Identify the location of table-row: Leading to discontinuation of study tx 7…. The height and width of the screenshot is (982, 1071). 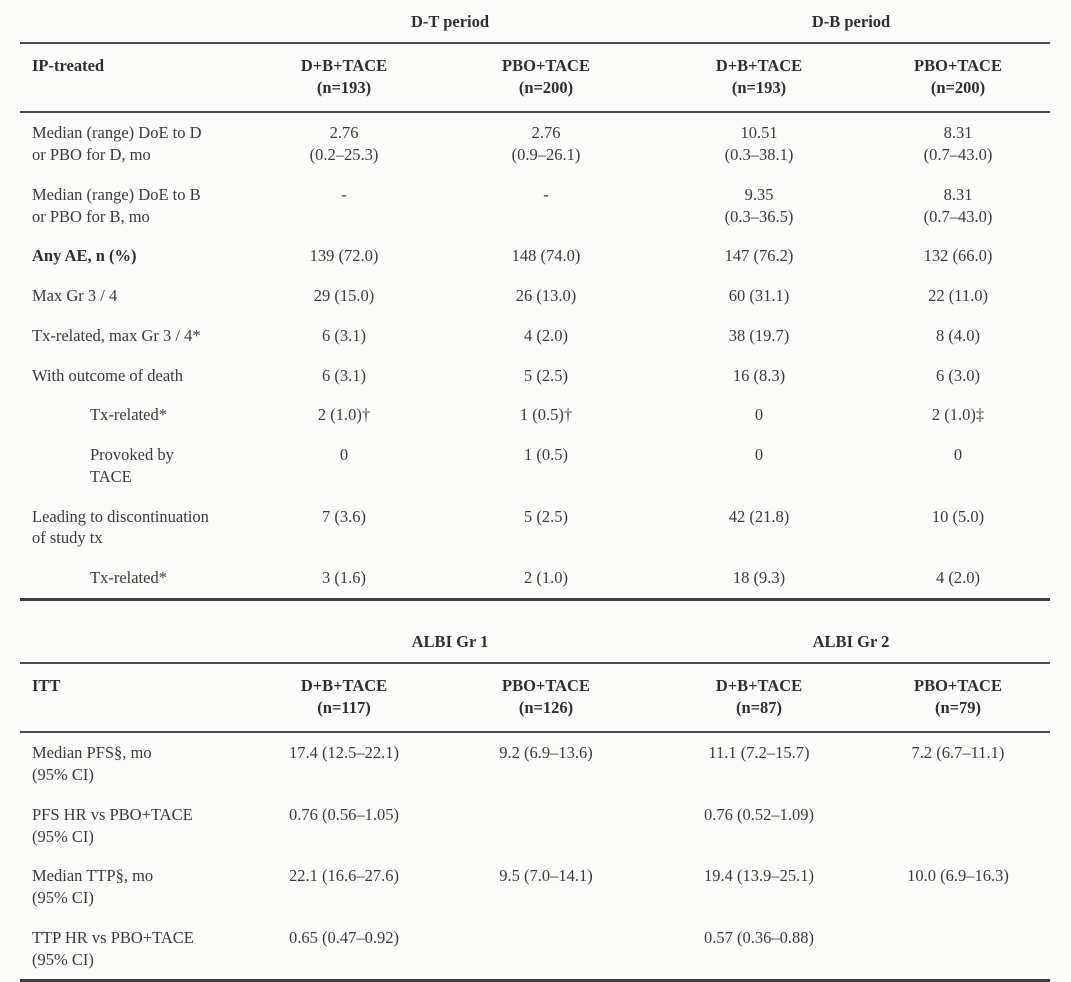
(535, 528).